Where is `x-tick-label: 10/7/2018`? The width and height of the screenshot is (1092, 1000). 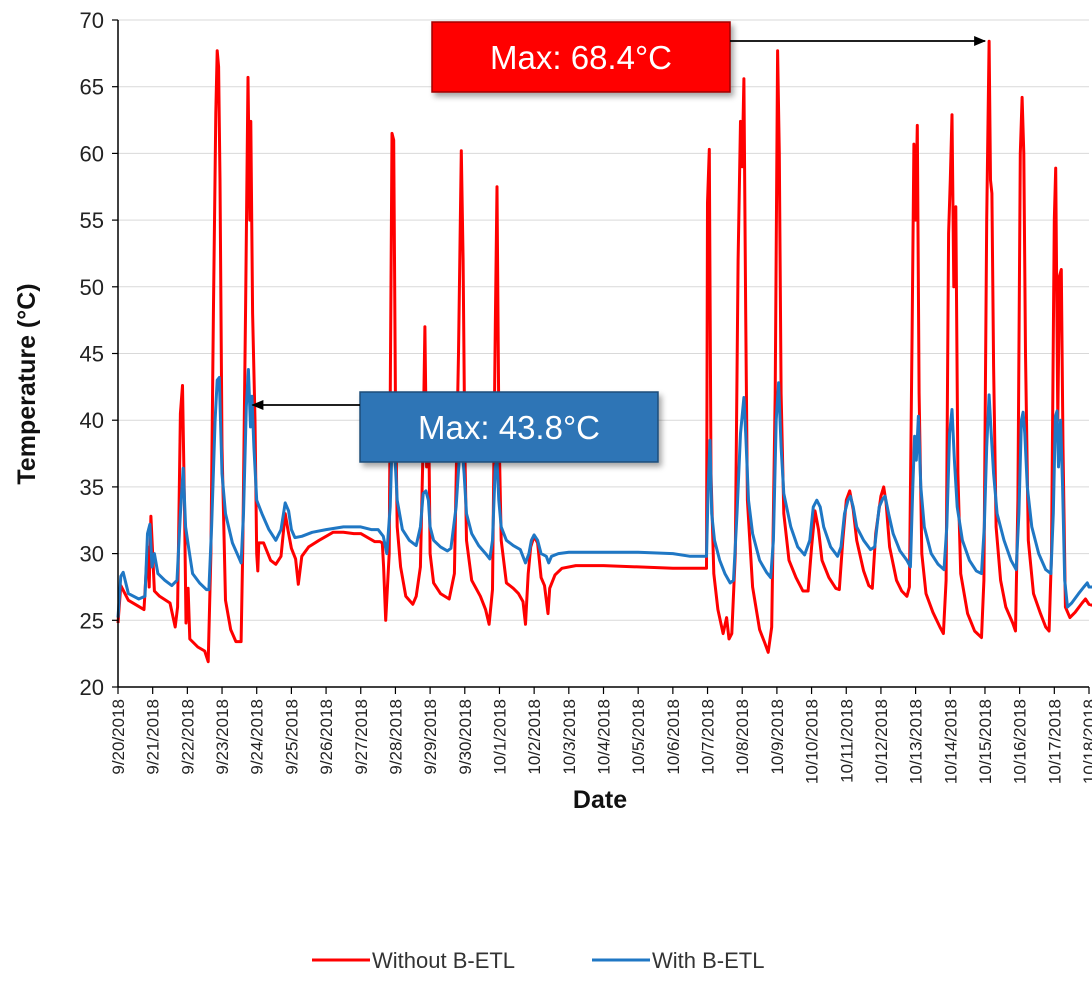 x-tick-label: 10/7/2018 is located at coordinates (708, 737).